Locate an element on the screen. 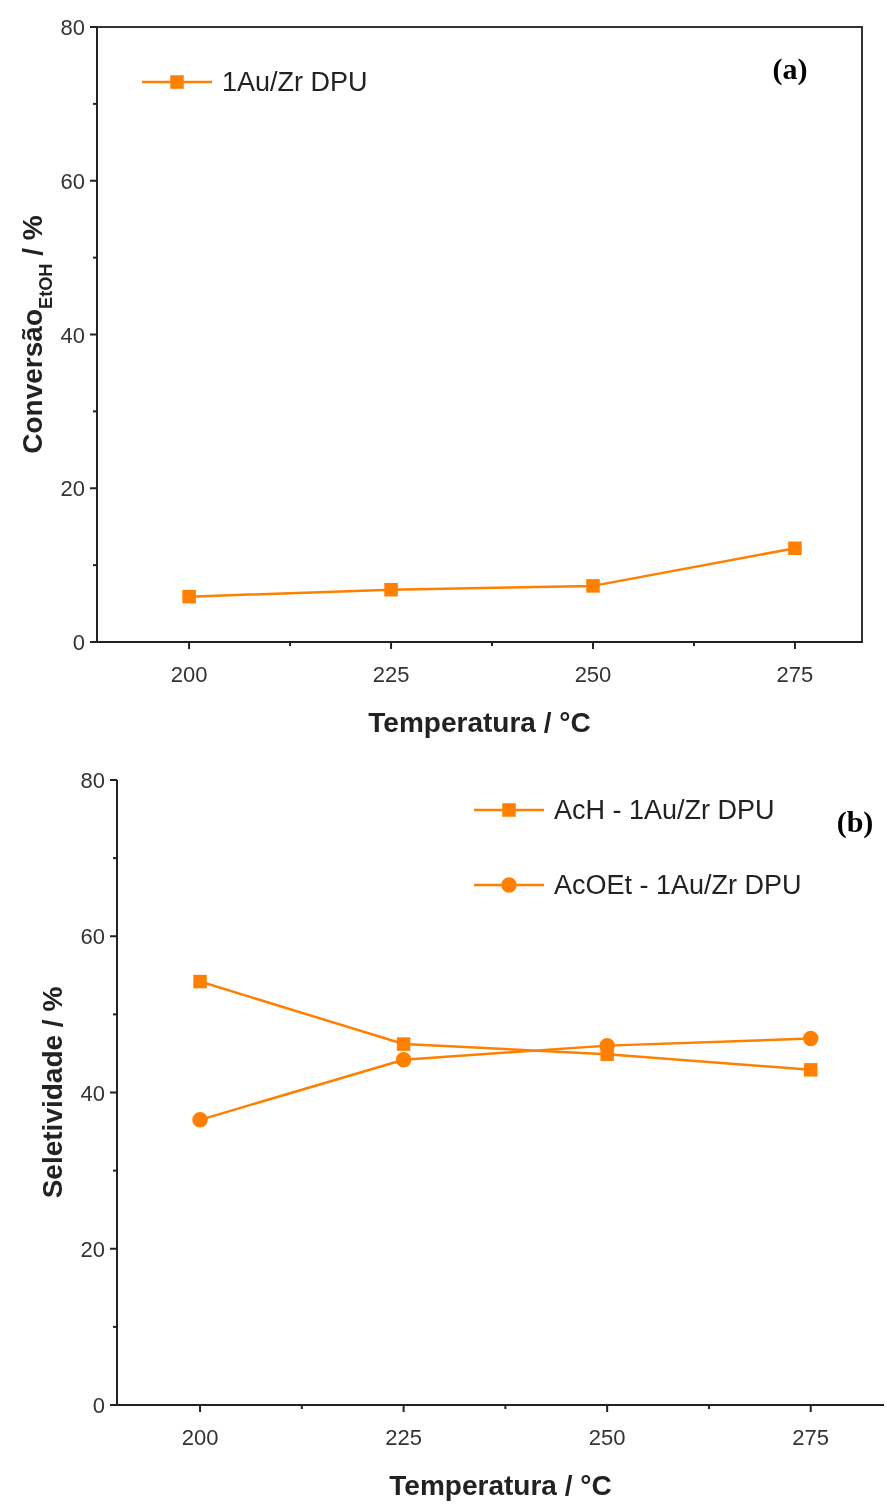 Image resolution: width=887 pixels, height=1504 pixels. y-axis-title: Seletividade / % is located at coordinates (52, 1092).